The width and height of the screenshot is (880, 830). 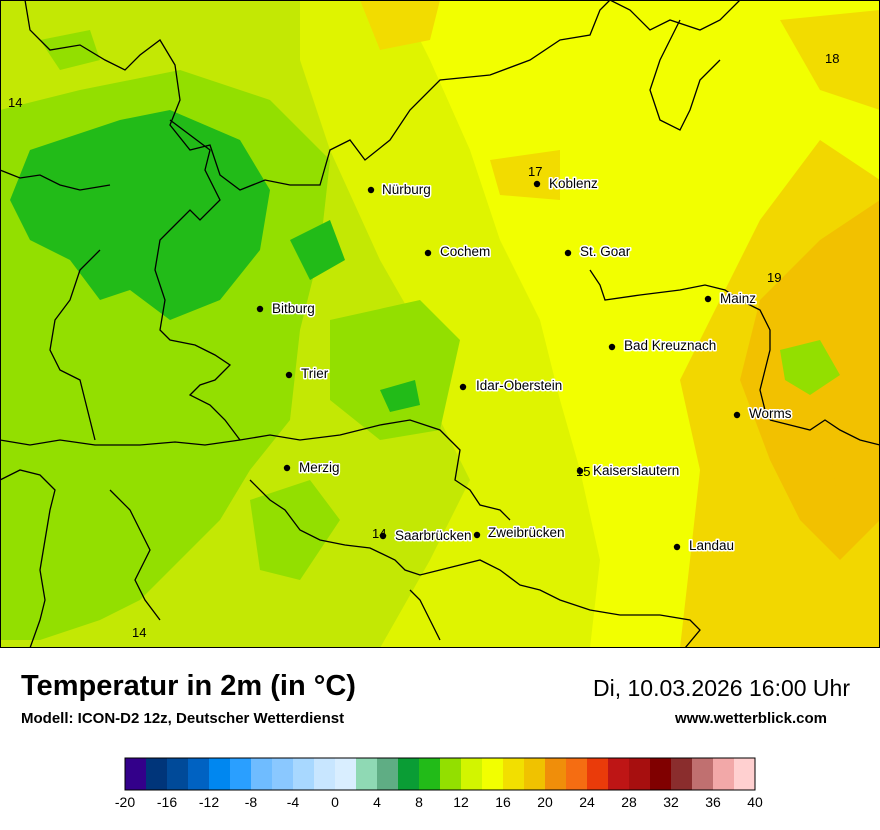 I want to click on city-dot-mainz, so click(x=708, y=299).